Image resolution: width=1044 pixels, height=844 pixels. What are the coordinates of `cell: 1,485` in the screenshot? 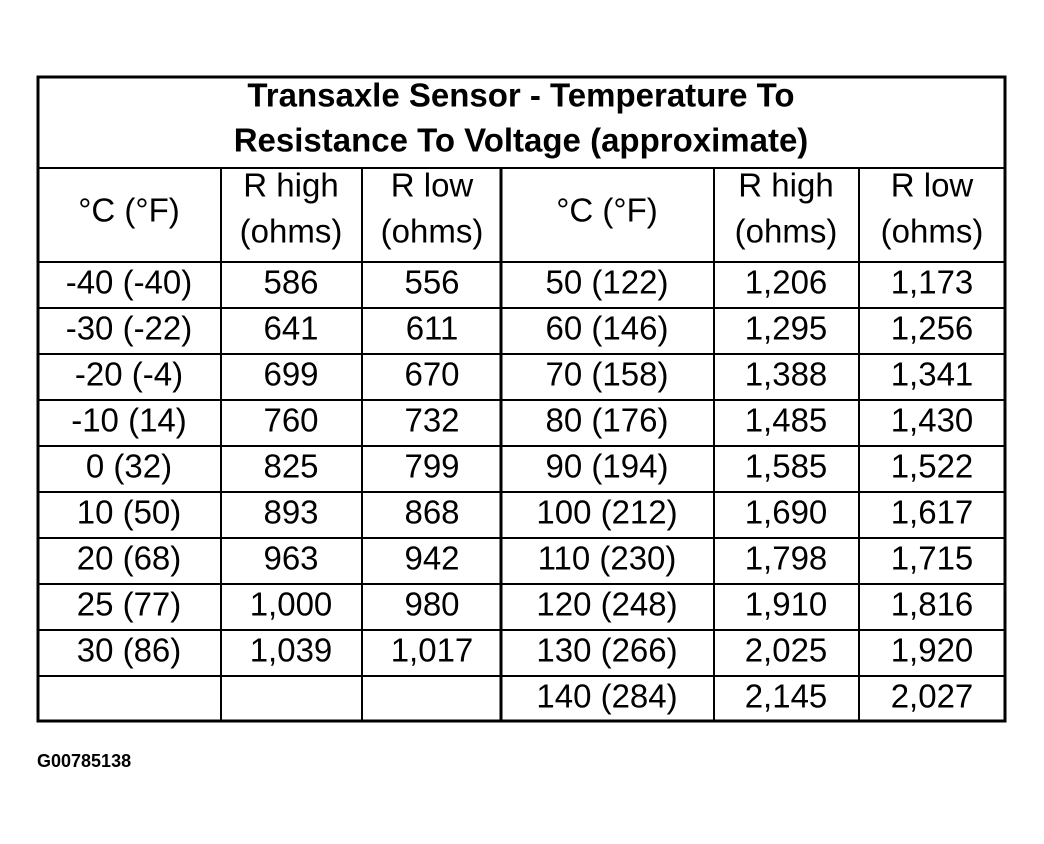 It's located at (786, 420).